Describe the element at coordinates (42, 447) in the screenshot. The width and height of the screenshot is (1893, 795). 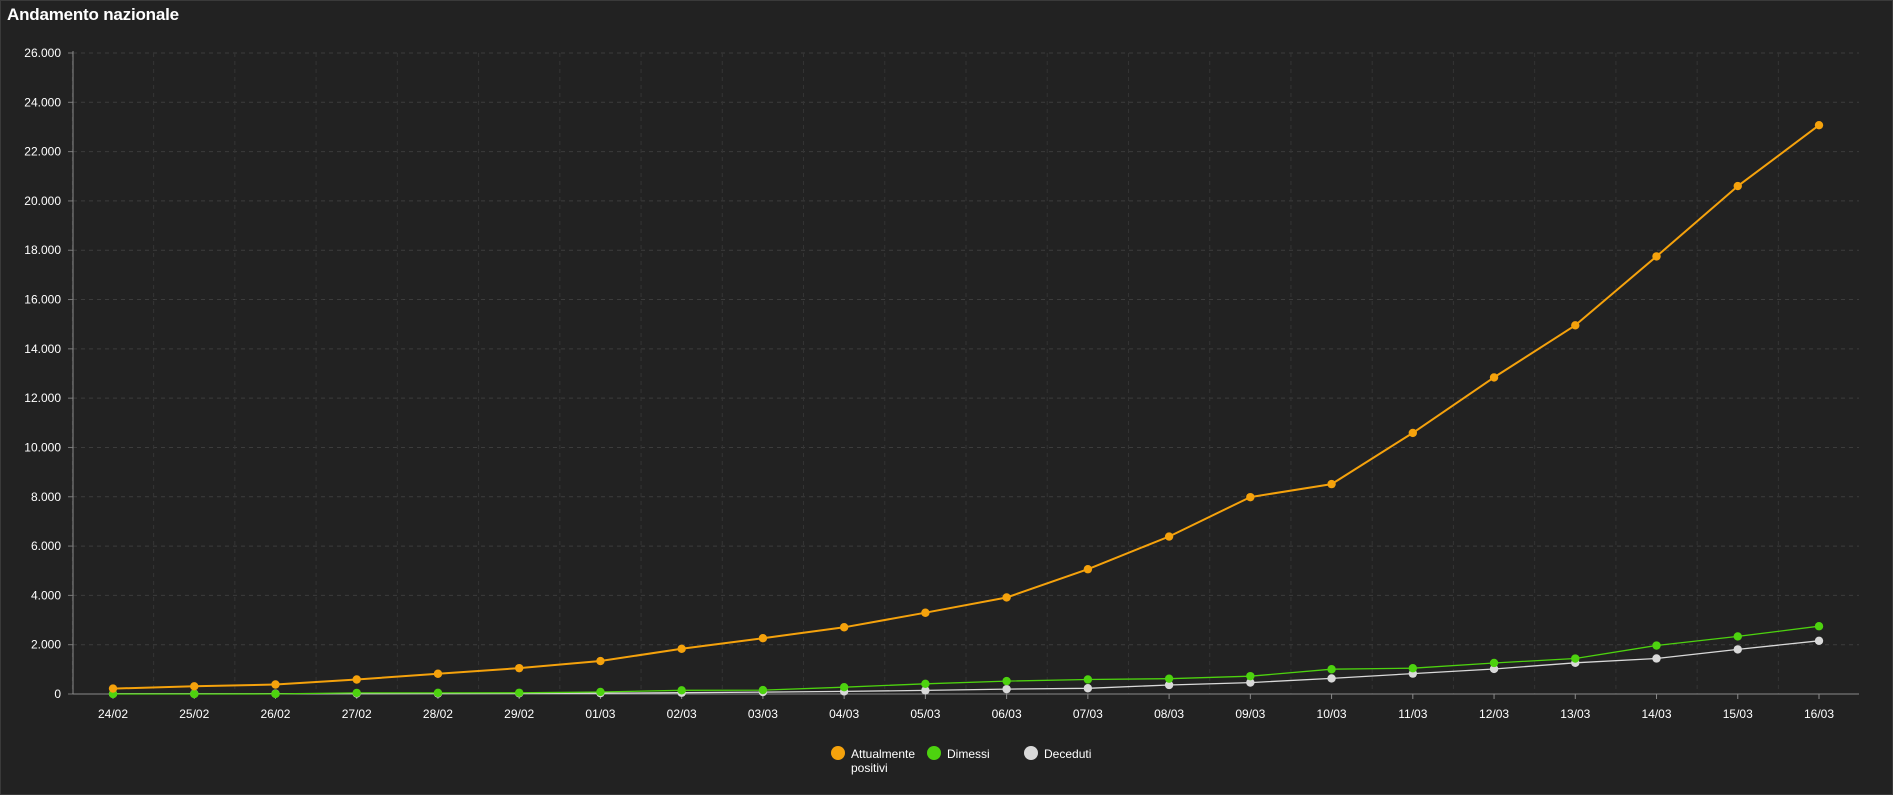
I see `y-tick-label: 10.000` at that location.